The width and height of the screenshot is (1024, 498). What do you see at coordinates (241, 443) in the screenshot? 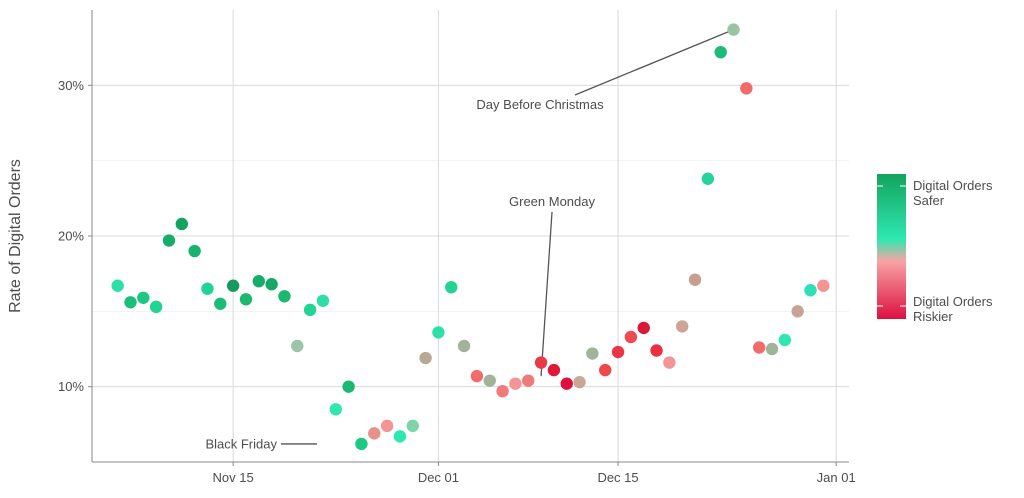
I see `annotation-black-friday: Black Friday` at bounding box center [241, 443].